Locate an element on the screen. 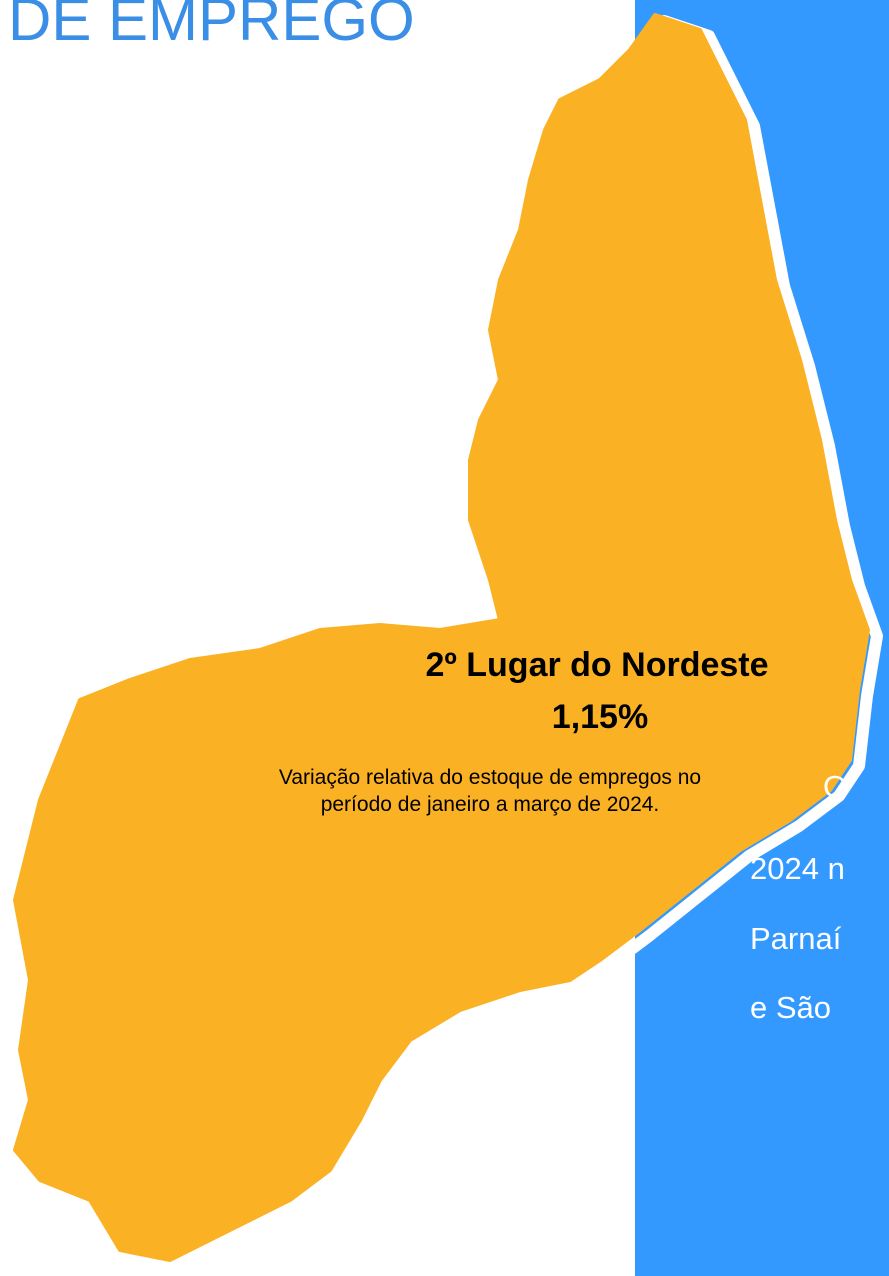  panel-line: 2024 n is located at coordinates (797, 868).